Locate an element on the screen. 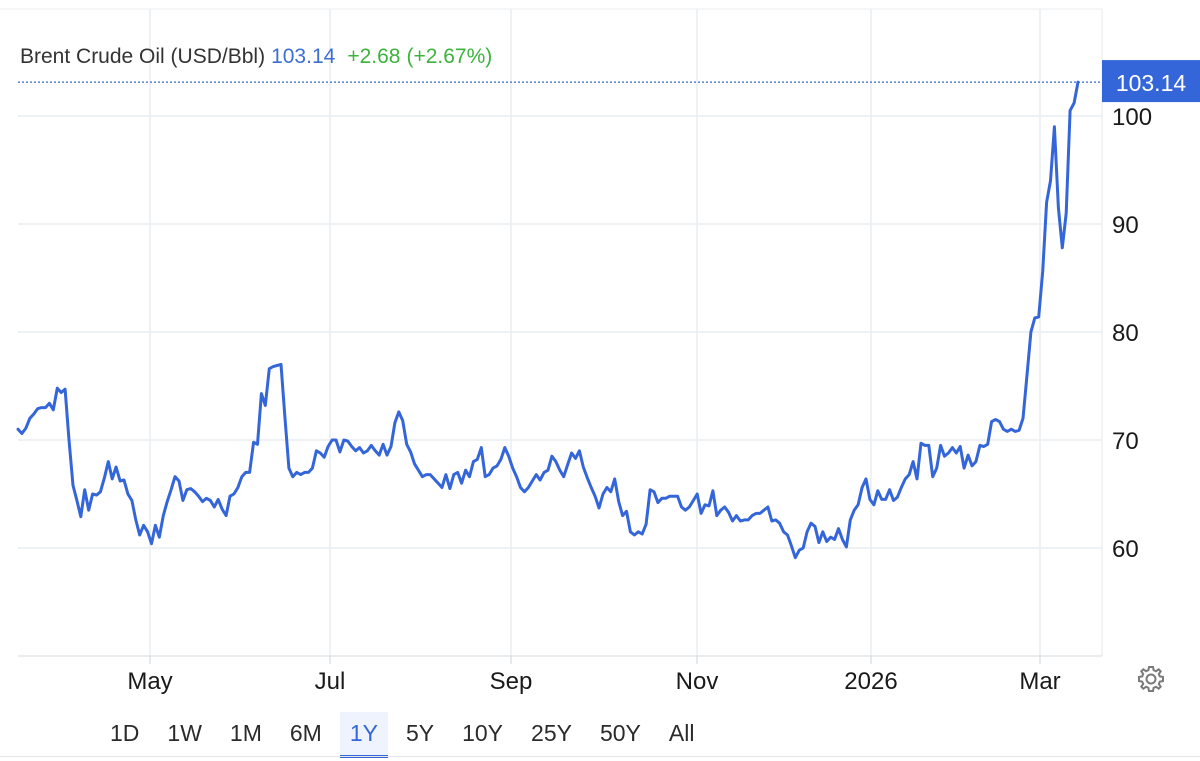 The image size is (1200, 761). y-tick-label: 60 is located at coordinates (1125, 549).